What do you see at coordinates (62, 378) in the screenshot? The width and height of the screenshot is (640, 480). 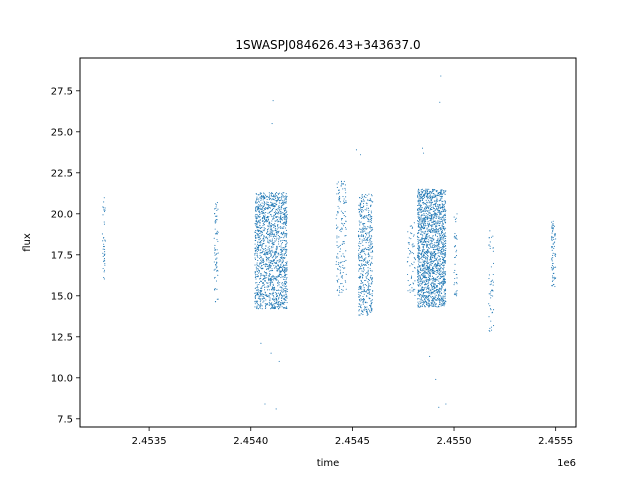 I see `y-tick-label: 10.0` at bounding box center [62, 378].